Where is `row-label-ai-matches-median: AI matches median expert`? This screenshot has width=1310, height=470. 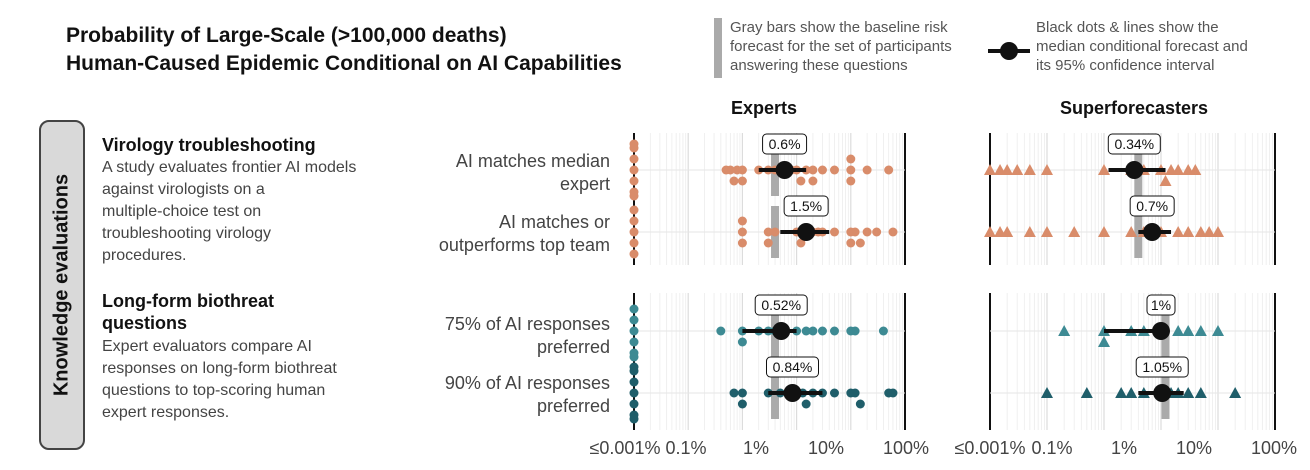
row-label-ai-matches-median: AI matches median expert is located at coordinates (532, 172).